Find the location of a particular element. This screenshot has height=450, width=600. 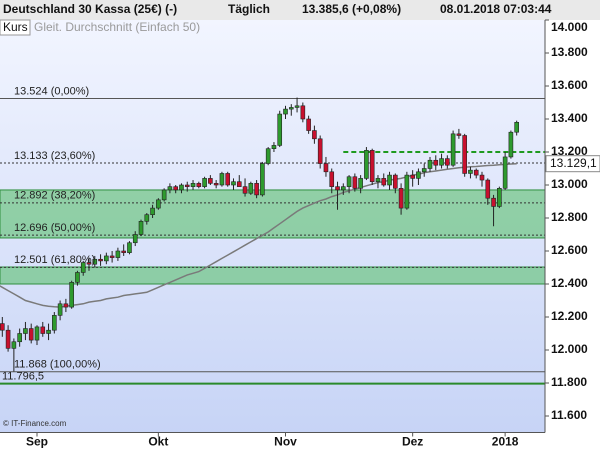

y-tick-label: 14.000 is located at coordinates (569, 27).